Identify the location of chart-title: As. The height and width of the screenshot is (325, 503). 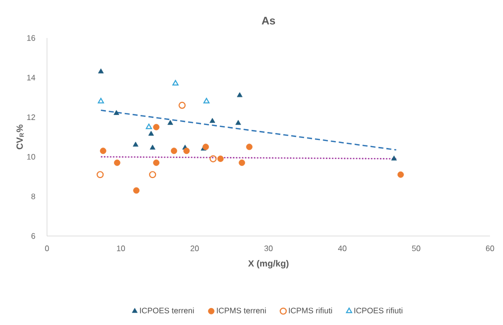
(269, 20).